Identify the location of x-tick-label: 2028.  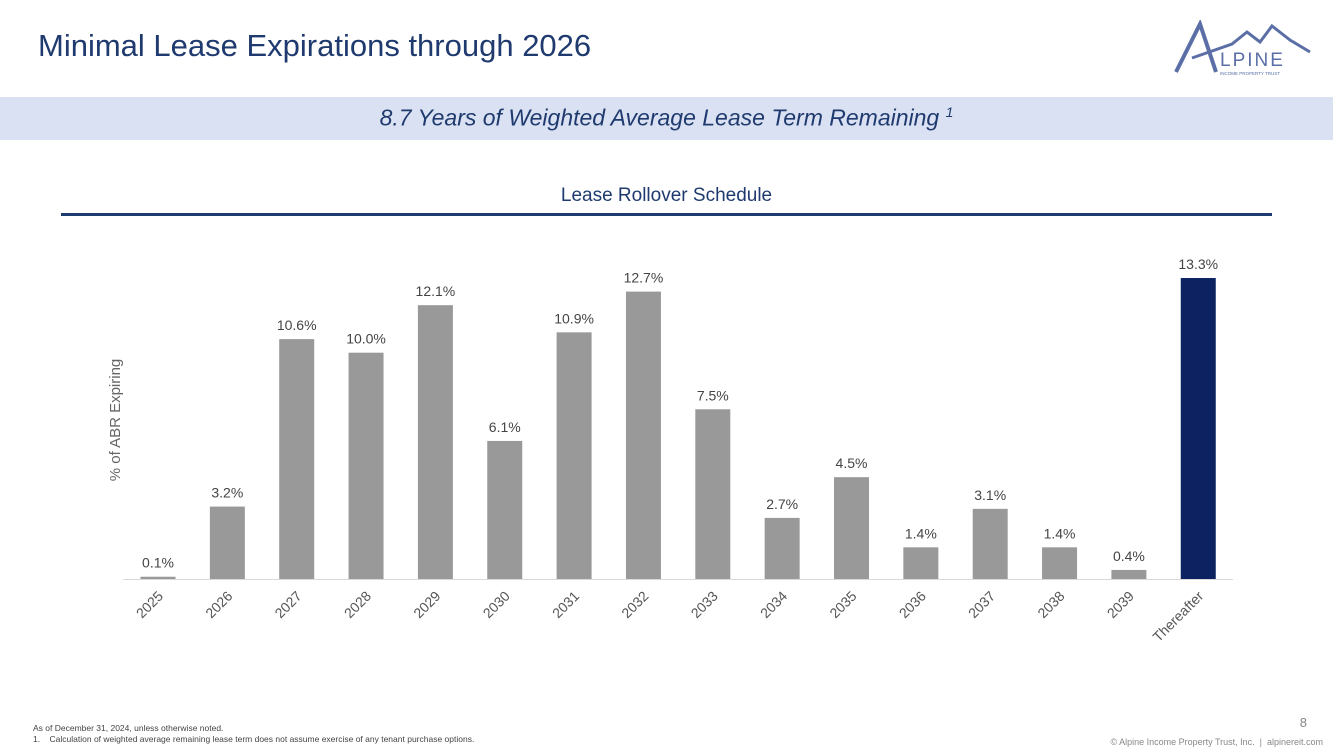
(357, 604).